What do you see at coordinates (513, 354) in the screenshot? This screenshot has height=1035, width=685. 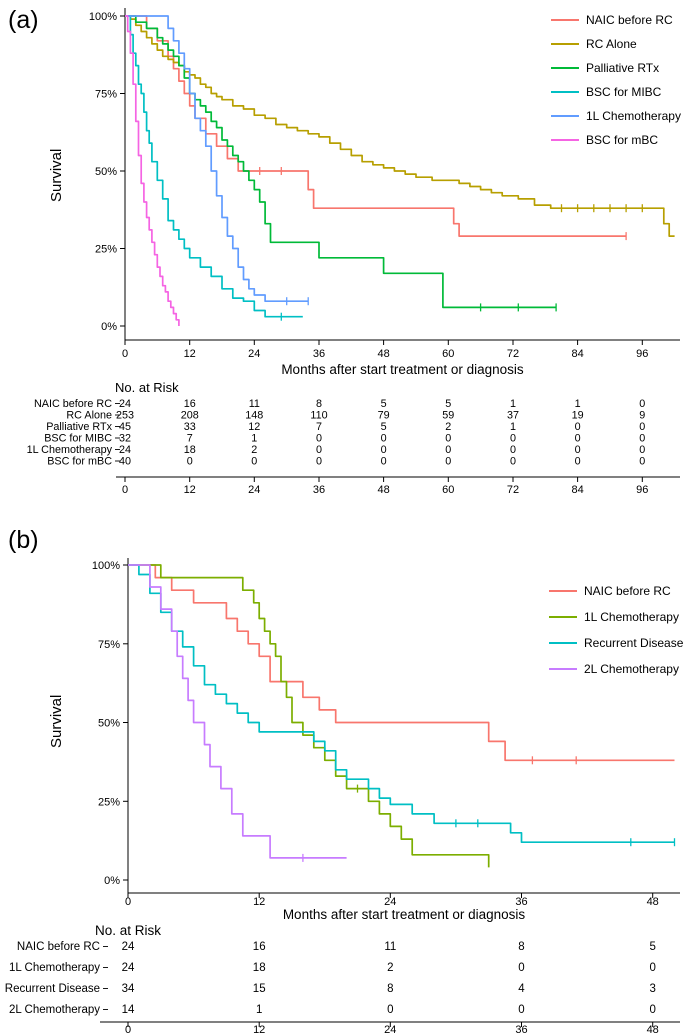 I see `x-tick-label: 72` at bounding box center [513, 354].